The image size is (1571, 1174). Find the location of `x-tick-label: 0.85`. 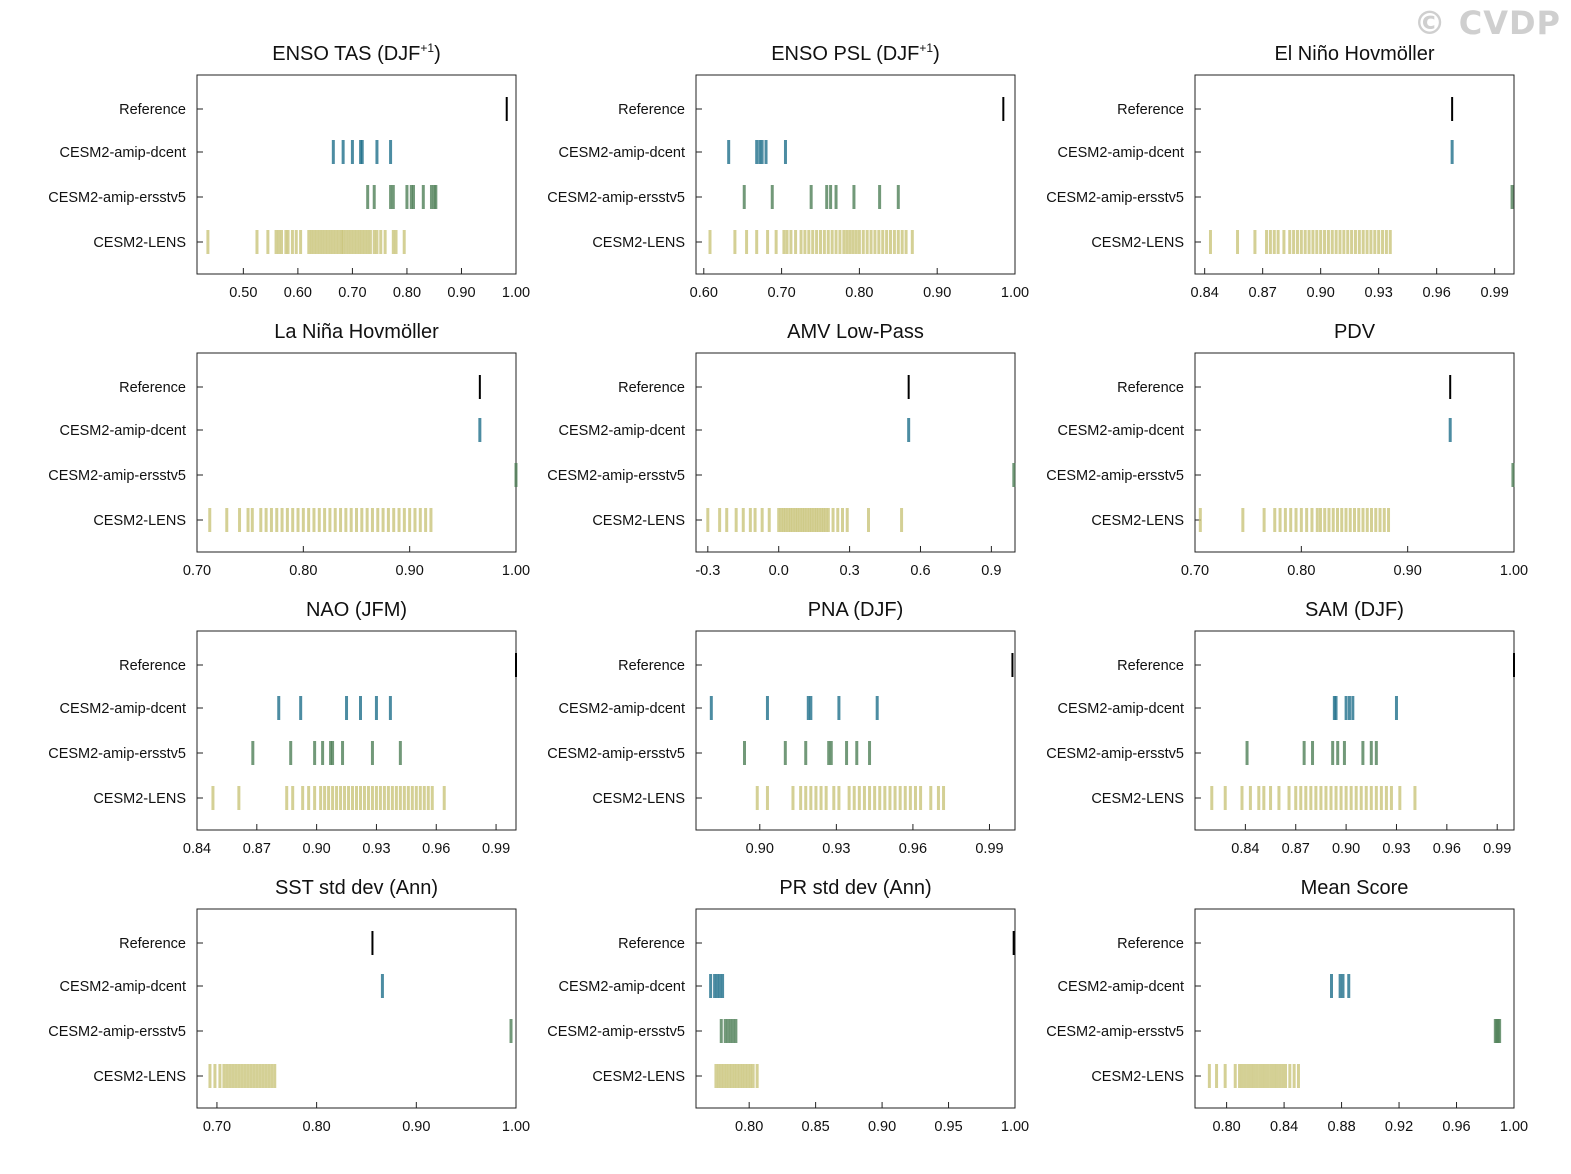

x-tick-label: 0.85 is located at coordinates (816, 1127).